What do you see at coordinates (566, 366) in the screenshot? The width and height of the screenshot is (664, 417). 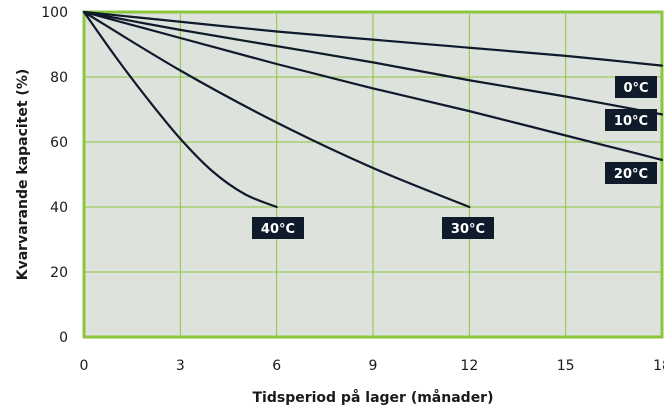 I see `x-tick-label: 15` at bounding box center [566, 366].